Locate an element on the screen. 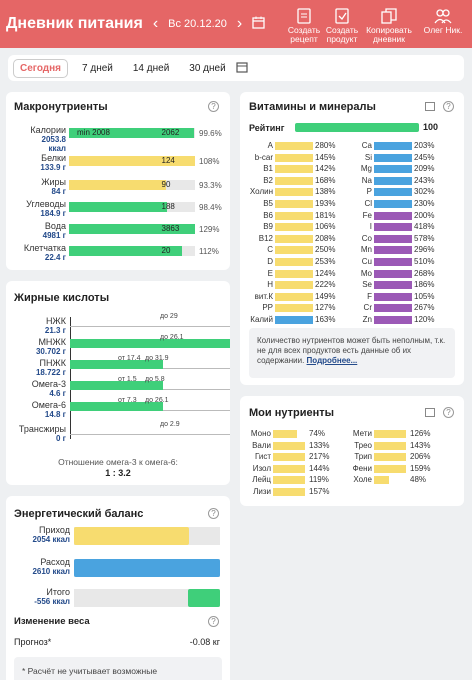 This screenshot has height=680, width=472. current-date: Вс 20.12.20 is located at coordinates (197, 24).